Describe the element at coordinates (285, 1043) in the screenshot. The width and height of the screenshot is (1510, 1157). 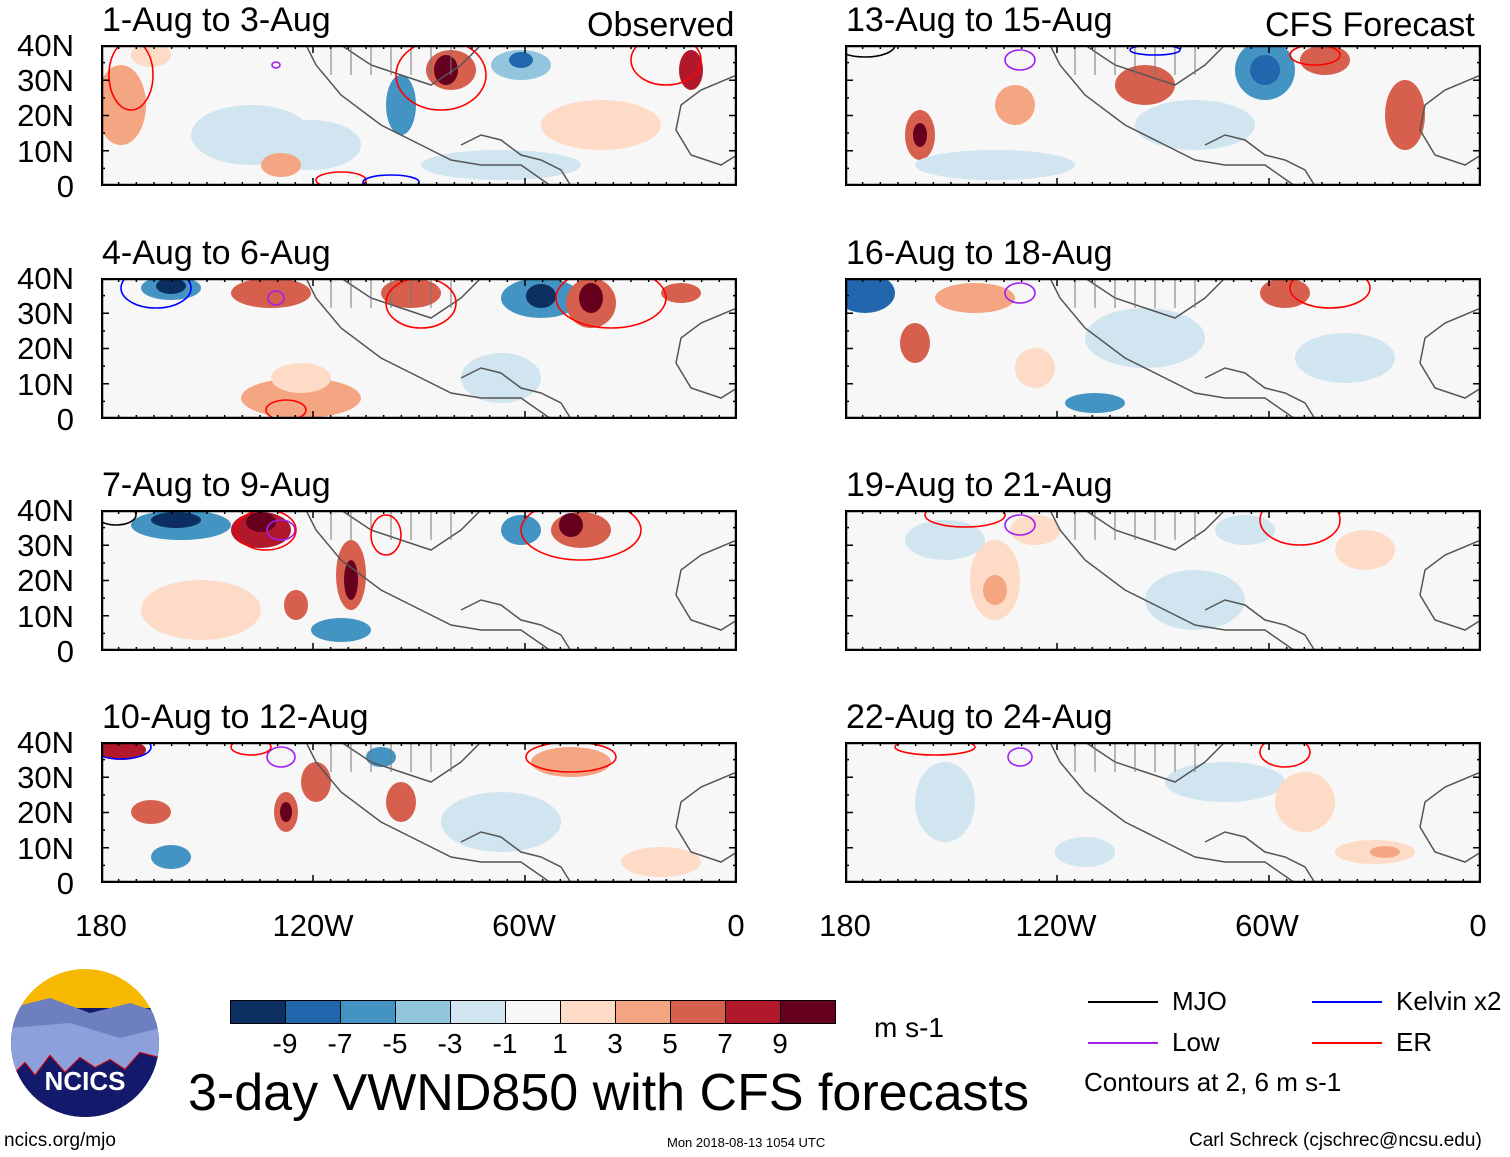
I see `colorbar-label: -9` at that location.